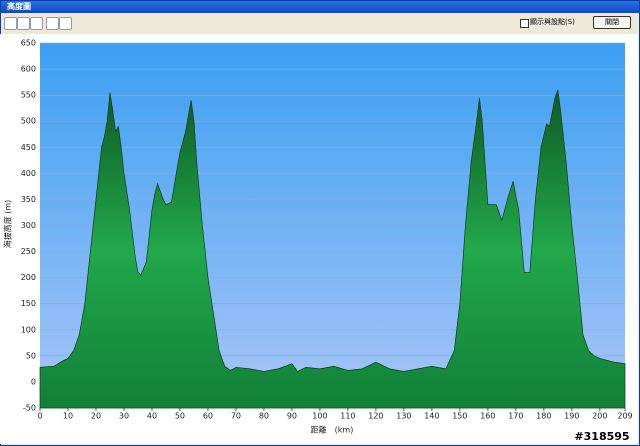 This screenshot has height=446, width=640. What do you see at coordinates (624, 416) in the screenshot?
I see `x-tick-label: 209` at bounding box center [624, 416].